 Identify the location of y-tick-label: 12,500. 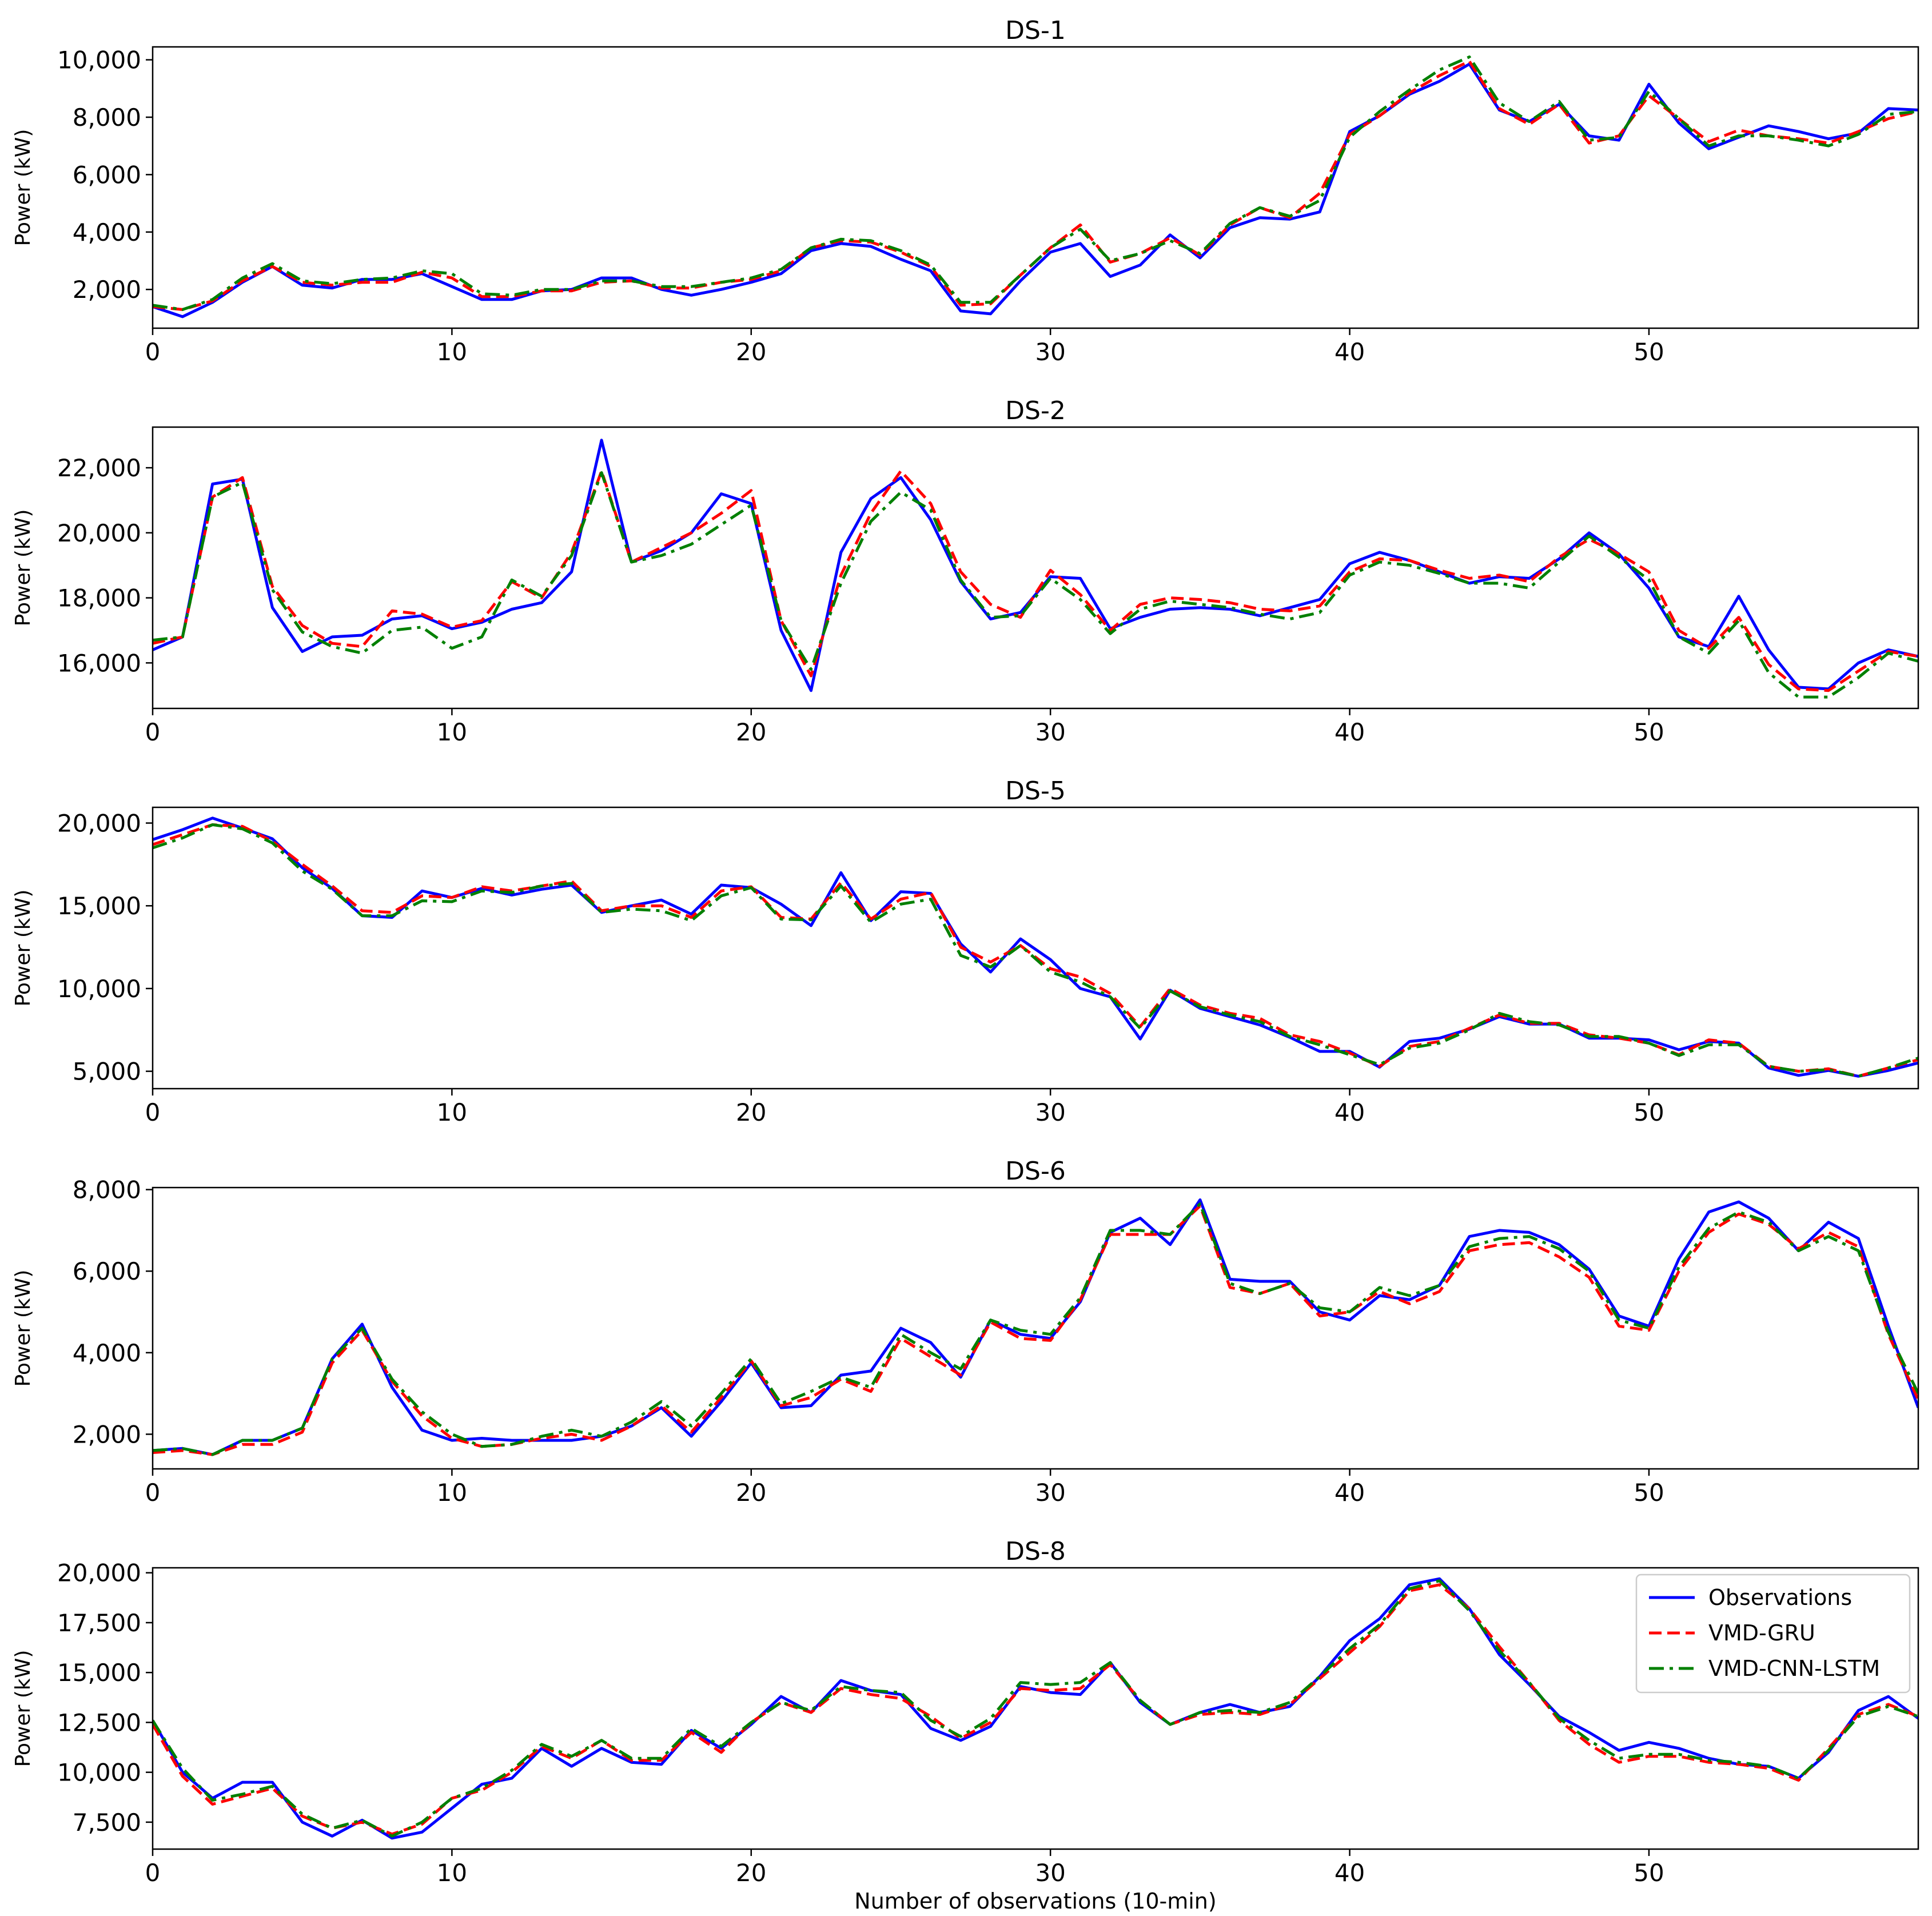
(99, 1722).